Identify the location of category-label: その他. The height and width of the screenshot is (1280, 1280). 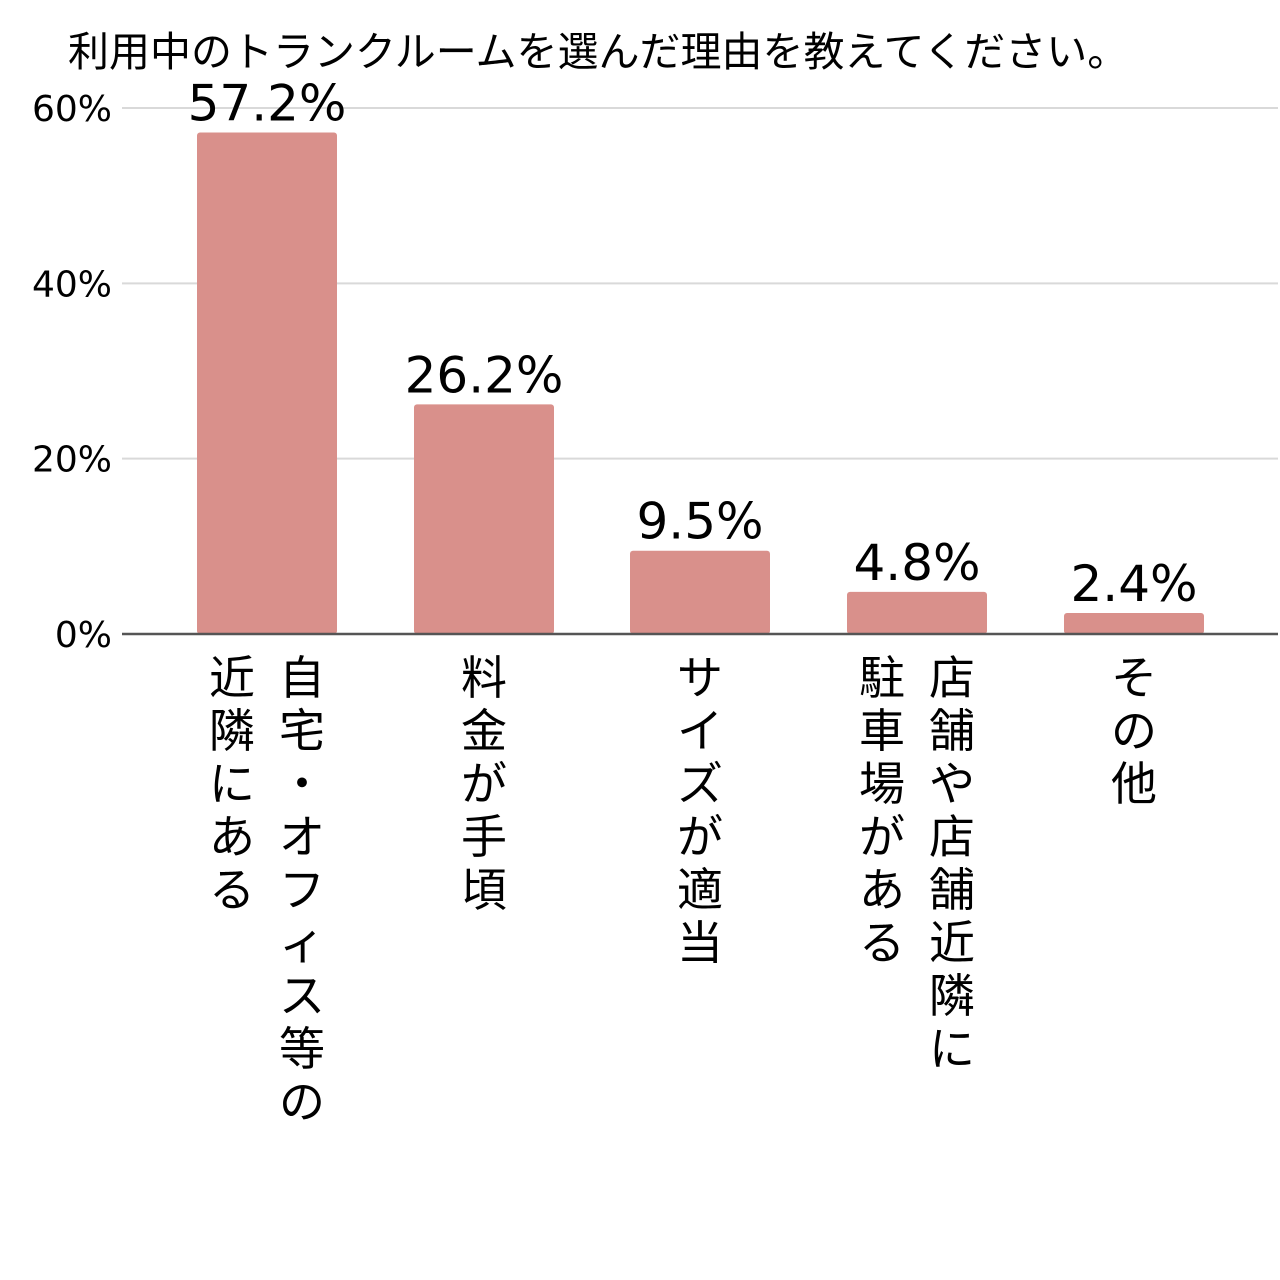
(1134, 731).